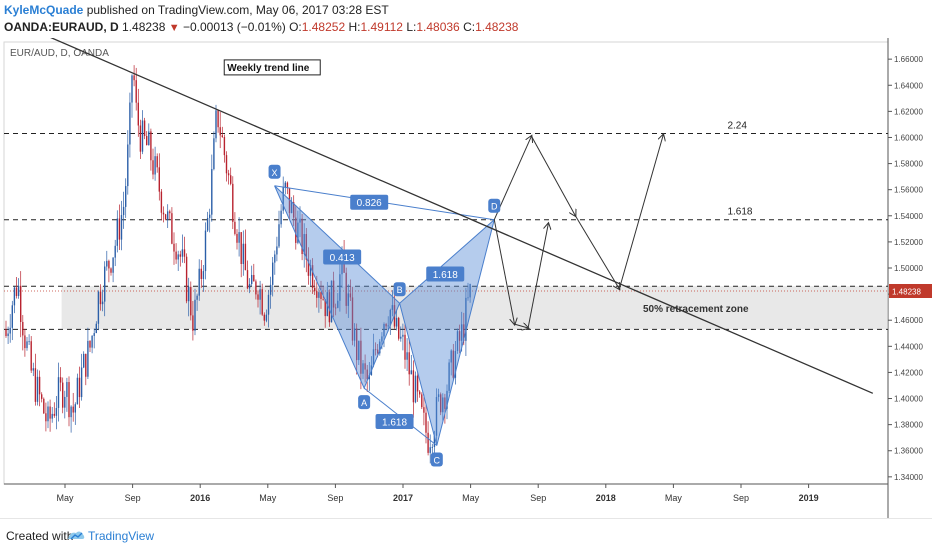 This screenshot has height=551, width=932. I want to click on price-change: −0.00013 (−0.01%), so click(234, 27).